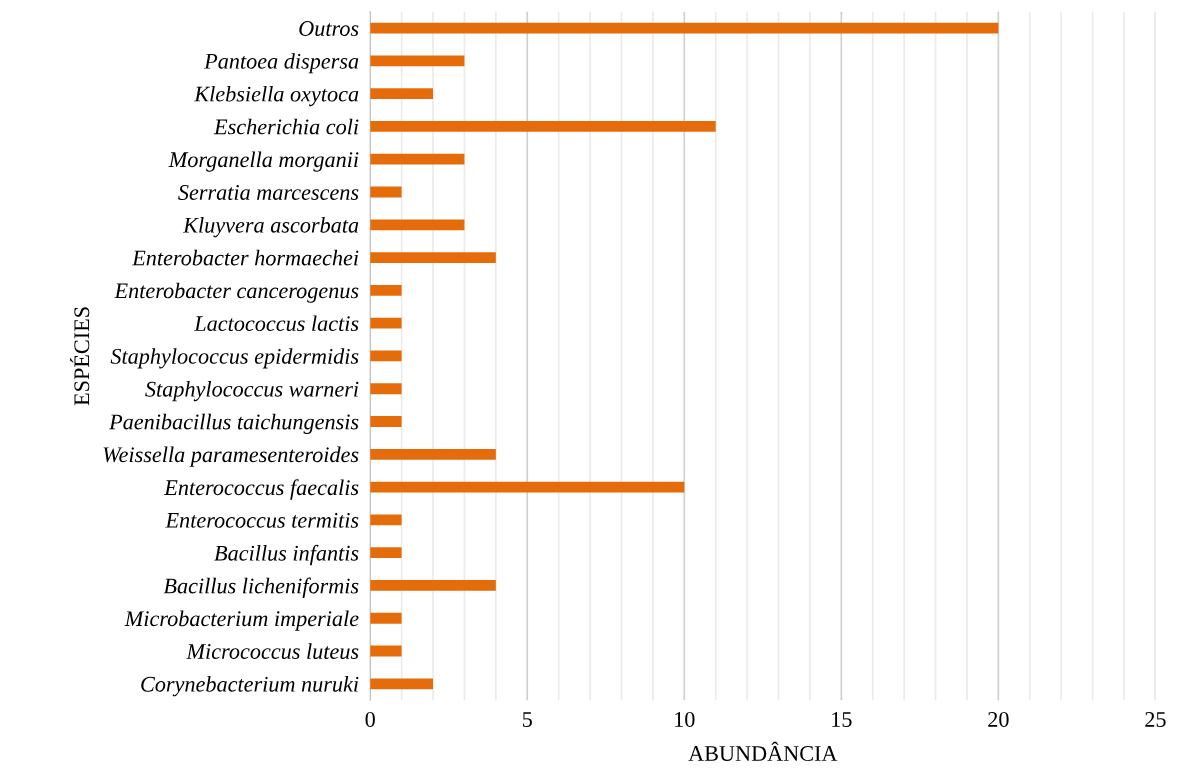  What do you see at coordinates (281, 63) in the screenshot?
I see `y-tick-label: Pantoea dispersa` at bounding box center [281, 63].